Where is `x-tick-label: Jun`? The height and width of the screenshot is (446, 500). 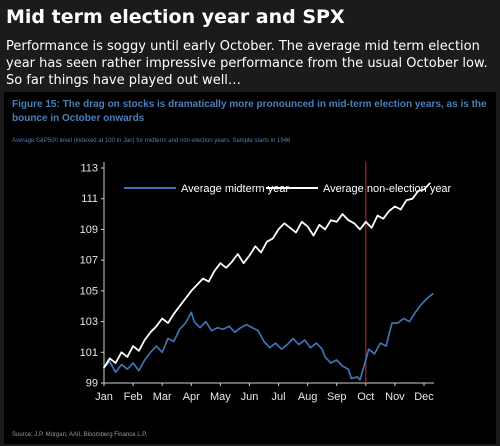 x-tick-label: Jun is located at coordinates (250, 397).